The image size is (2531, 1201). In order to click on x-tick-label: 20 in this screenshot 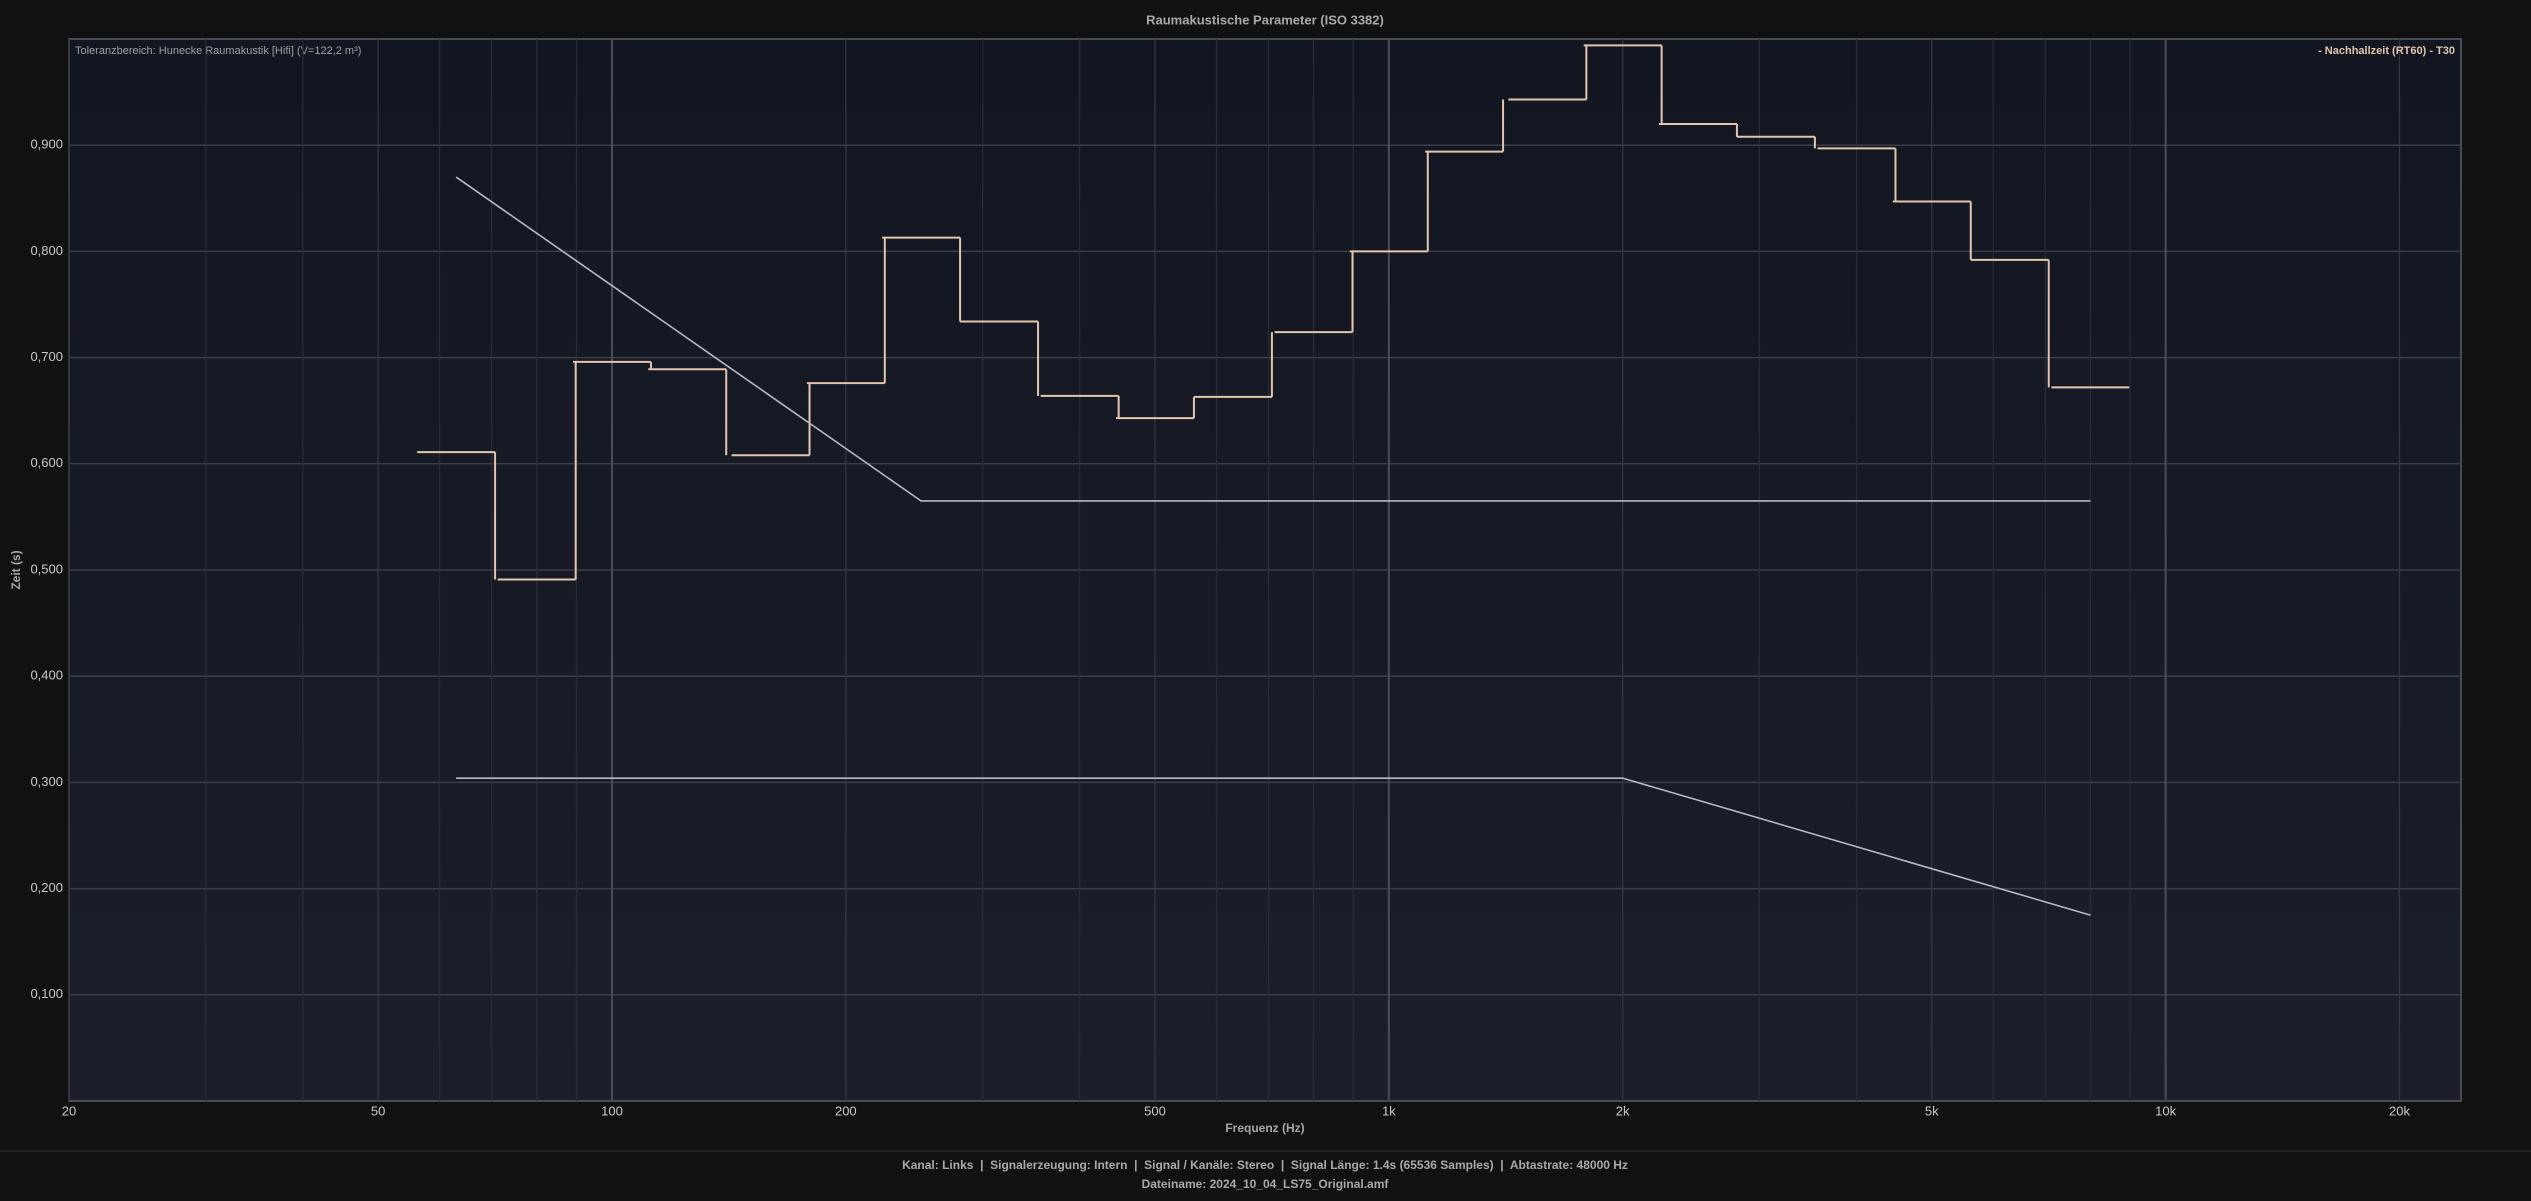, I will do `click(69, 1110)`.